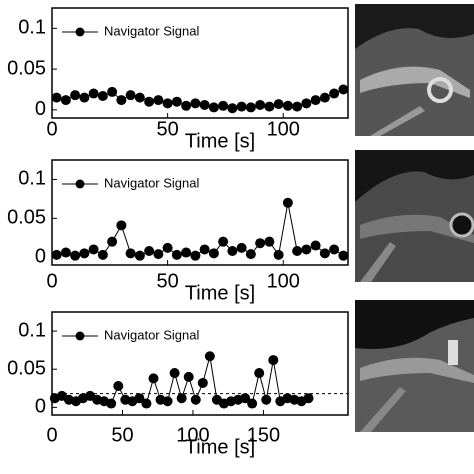 The width and height of the screenshot is (474, 474). Describe the element at coordinates (414, 216) in the screenshot. I see `image-panel` at that location.